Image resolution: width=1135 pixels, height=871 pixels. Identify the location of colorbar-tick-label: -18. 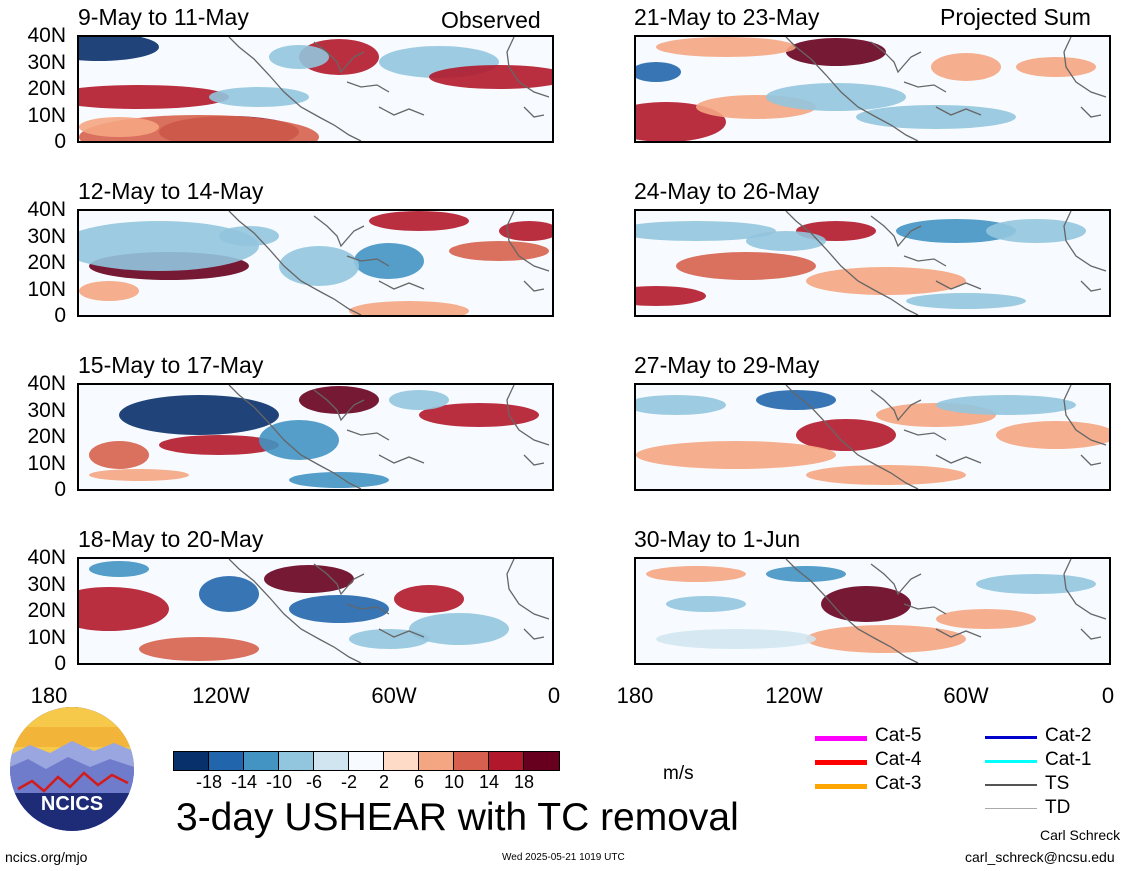
(208, 782).